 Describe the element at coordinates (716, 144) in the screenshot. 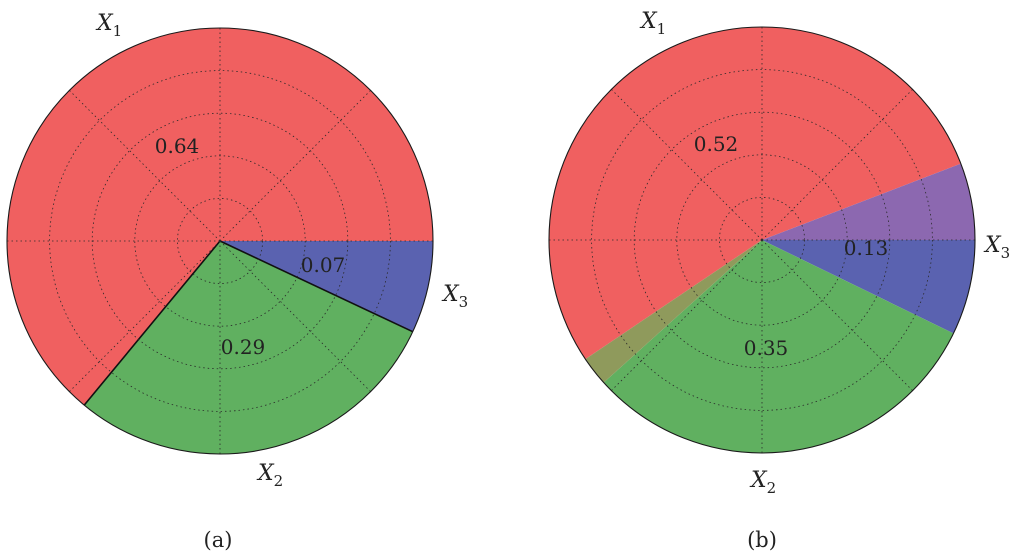

I see `slice-value-x1: 0.52` at that location.